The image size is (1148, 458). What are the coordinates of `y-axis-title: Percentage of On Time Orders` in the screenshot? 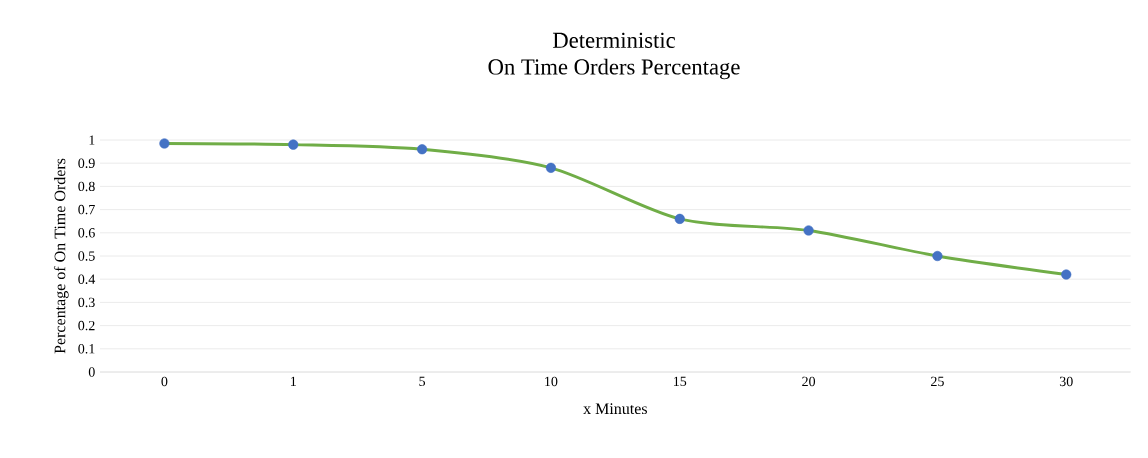 It's located at (61, 256).